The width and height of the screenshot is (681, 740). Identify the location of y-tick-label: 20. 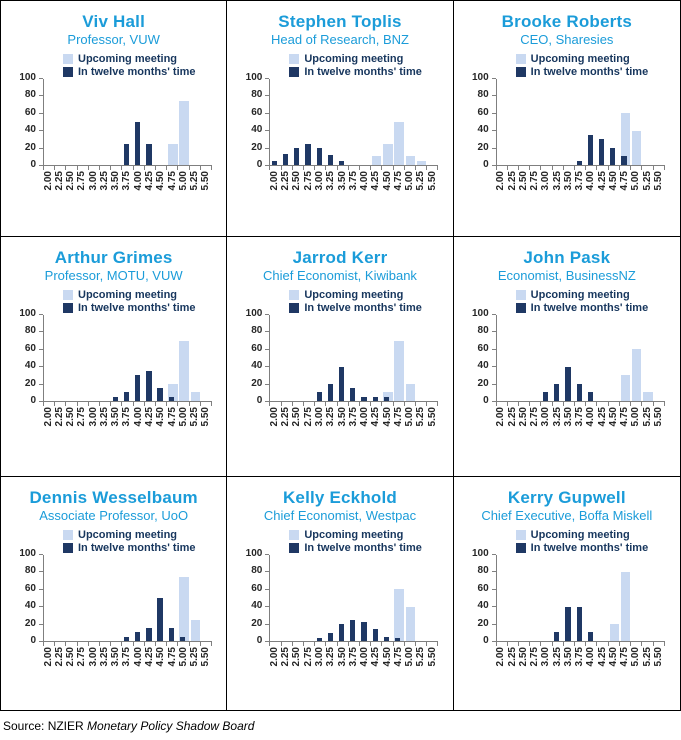
(30, 147).